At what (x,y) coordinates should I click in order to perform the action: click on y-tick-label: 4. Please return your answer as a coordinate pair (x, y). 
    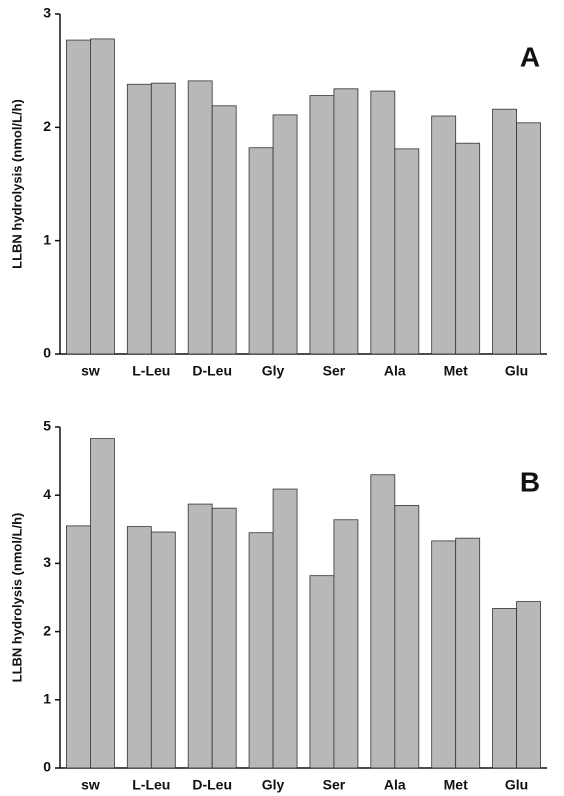
    Looking at the image, I should click on (47, 494).